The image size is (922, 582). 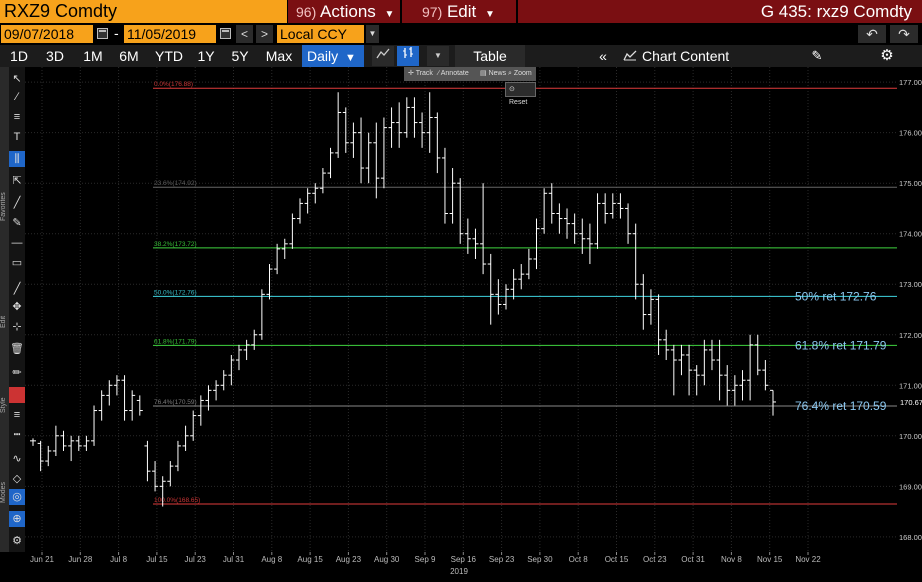 What do you see at coordinates (17, 479) in the screenshot?
I see `snap-icon: ◇` at bounding box center [17, 479].